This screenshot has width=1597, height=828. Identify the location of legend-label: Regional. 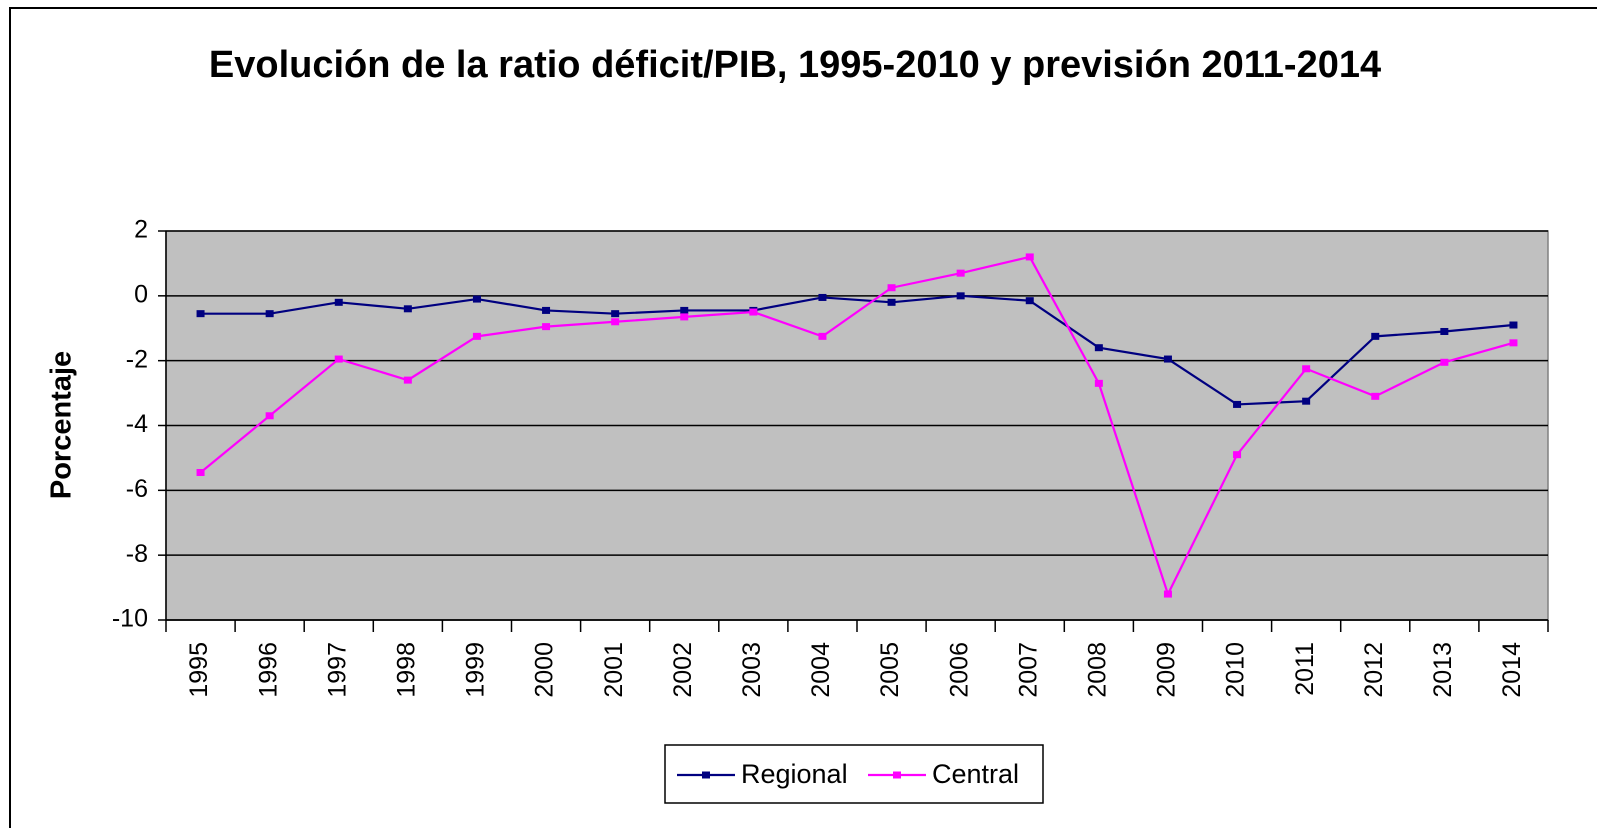
(794, 774).